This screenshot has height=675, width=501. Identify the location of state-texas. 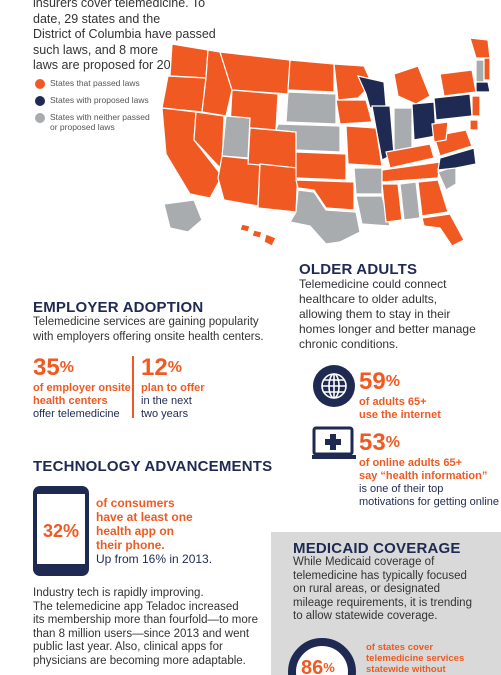
(325, 217).